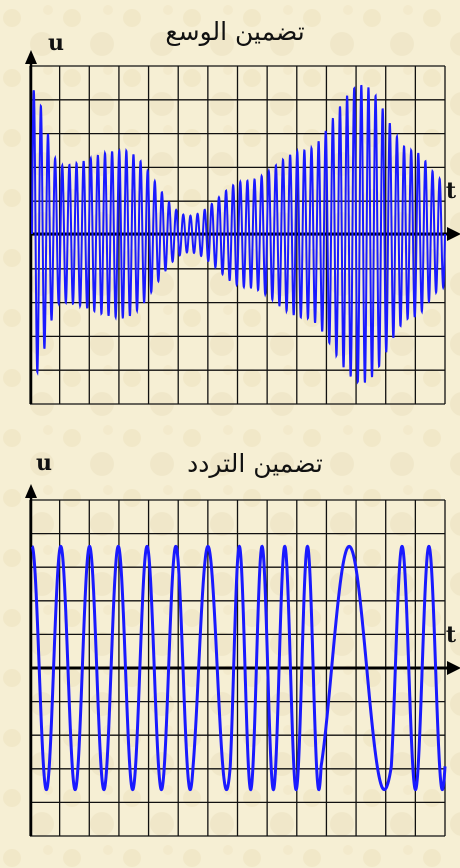 The image size is (460, 868). I want to click on am-x-axis-label: t, so click(451, 191).